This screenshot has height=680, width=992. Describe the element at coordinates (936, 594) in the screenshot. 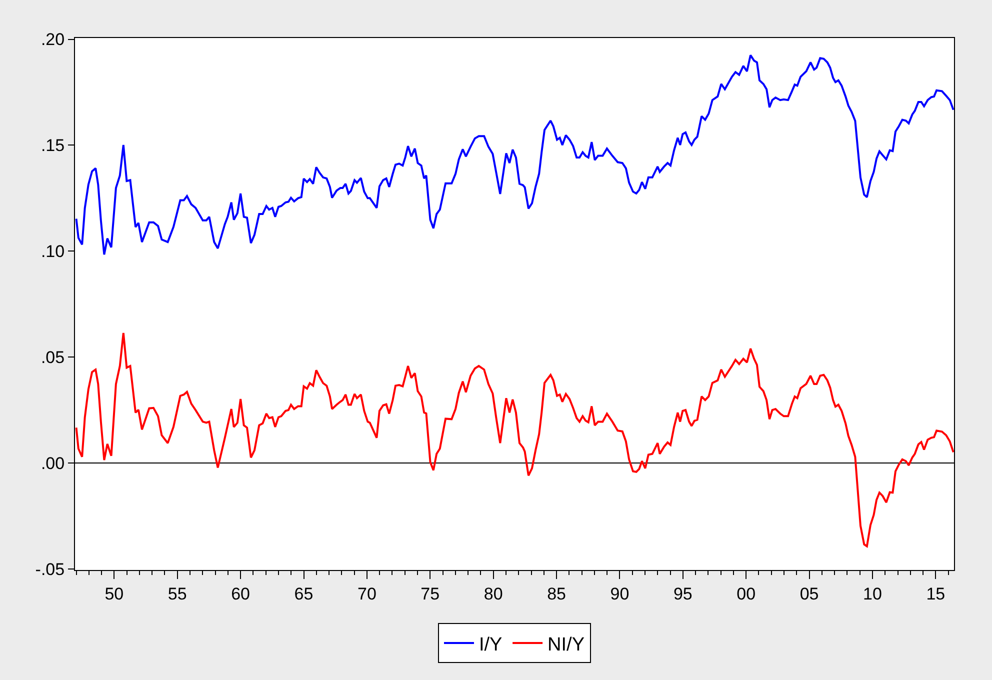

I see `x-tick-label: 15` at that location.